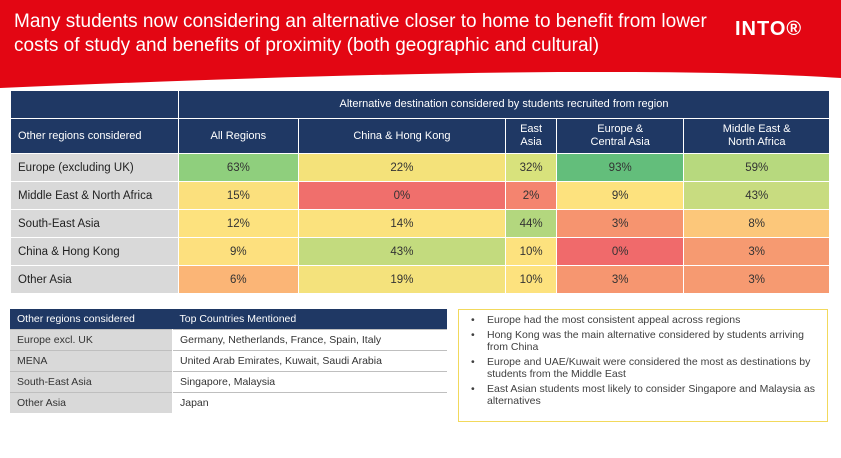 The image size is (841, 458). I want to click on percentage-cell: 59%, so click(756, 167).